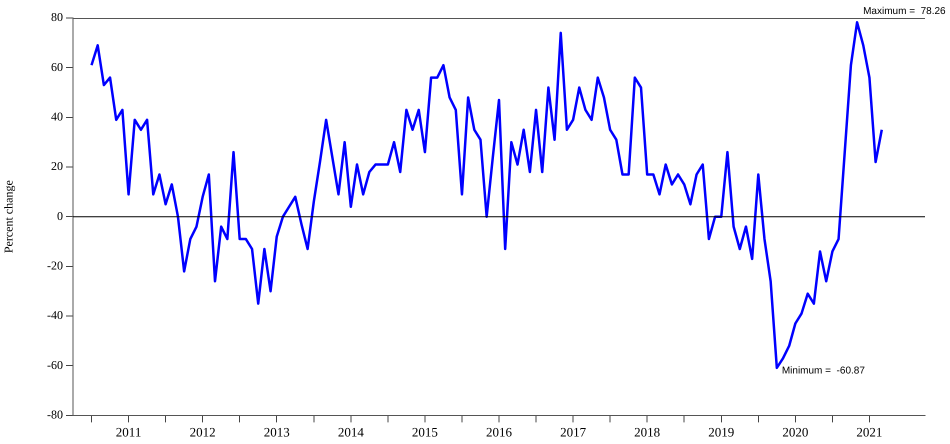  What do you see at coordinates (203, 432) in the screenshot?
I see `x-tick-label: 2012` at bounding box center [203, 432].